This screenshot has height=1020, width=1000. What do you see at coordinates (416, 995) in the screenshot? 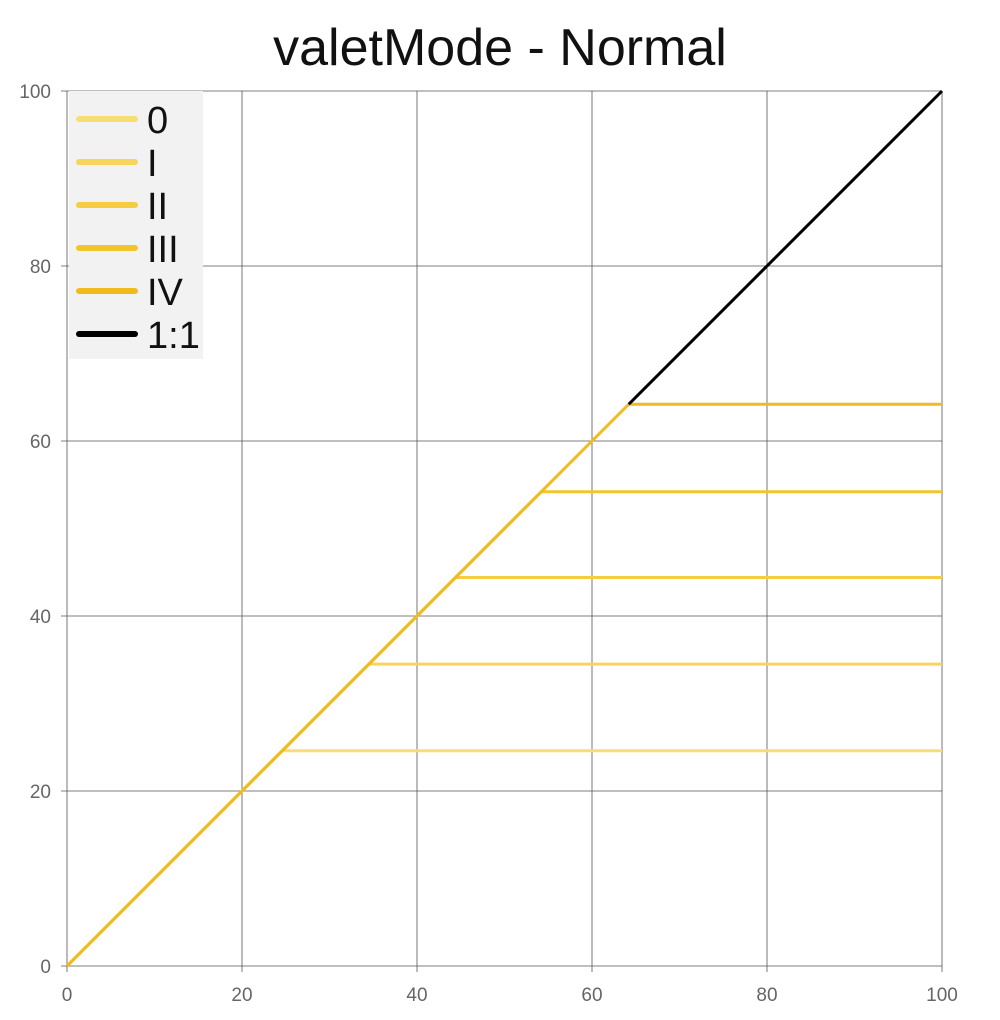
I see `x-tick-label: 40` at bounding box center [416, 995].